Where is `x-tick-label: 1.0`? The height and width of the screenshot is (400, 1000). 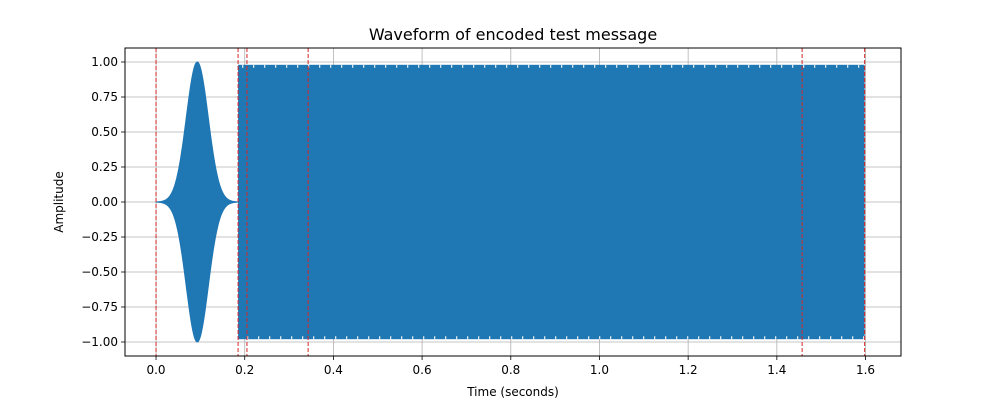
x-tick-label: 1.0 is located at coordinates (599, 370).